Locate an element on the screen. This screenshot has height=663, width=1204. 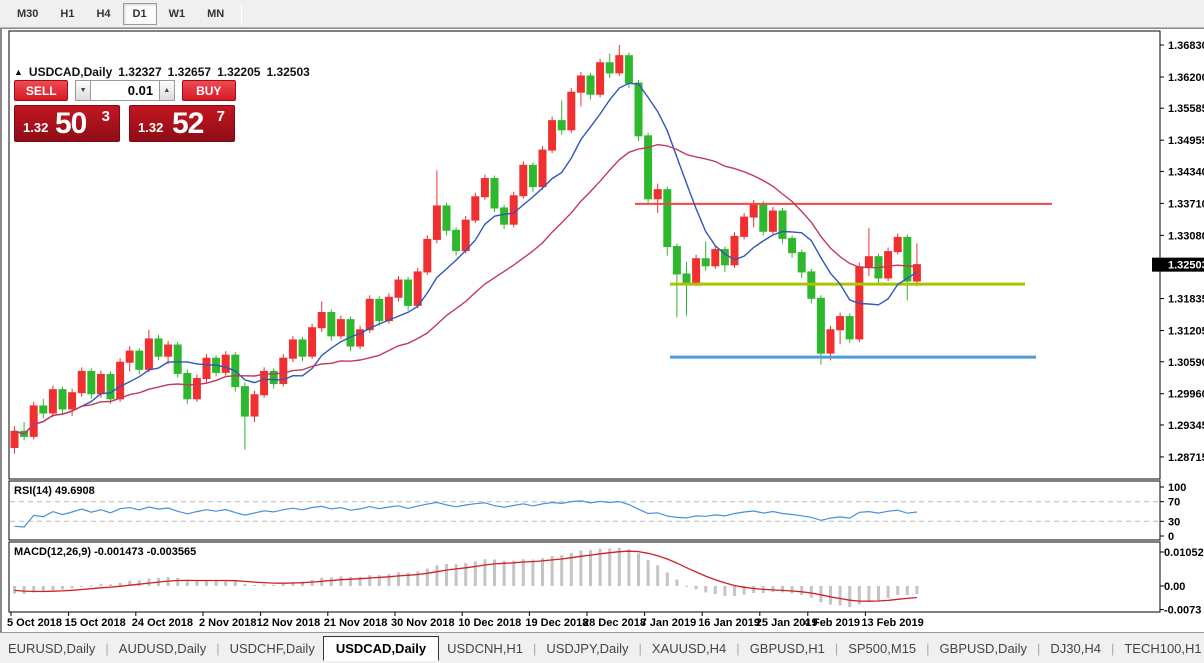
svg-text: 15 Oct 2018 is located at coordinates (95, 623).